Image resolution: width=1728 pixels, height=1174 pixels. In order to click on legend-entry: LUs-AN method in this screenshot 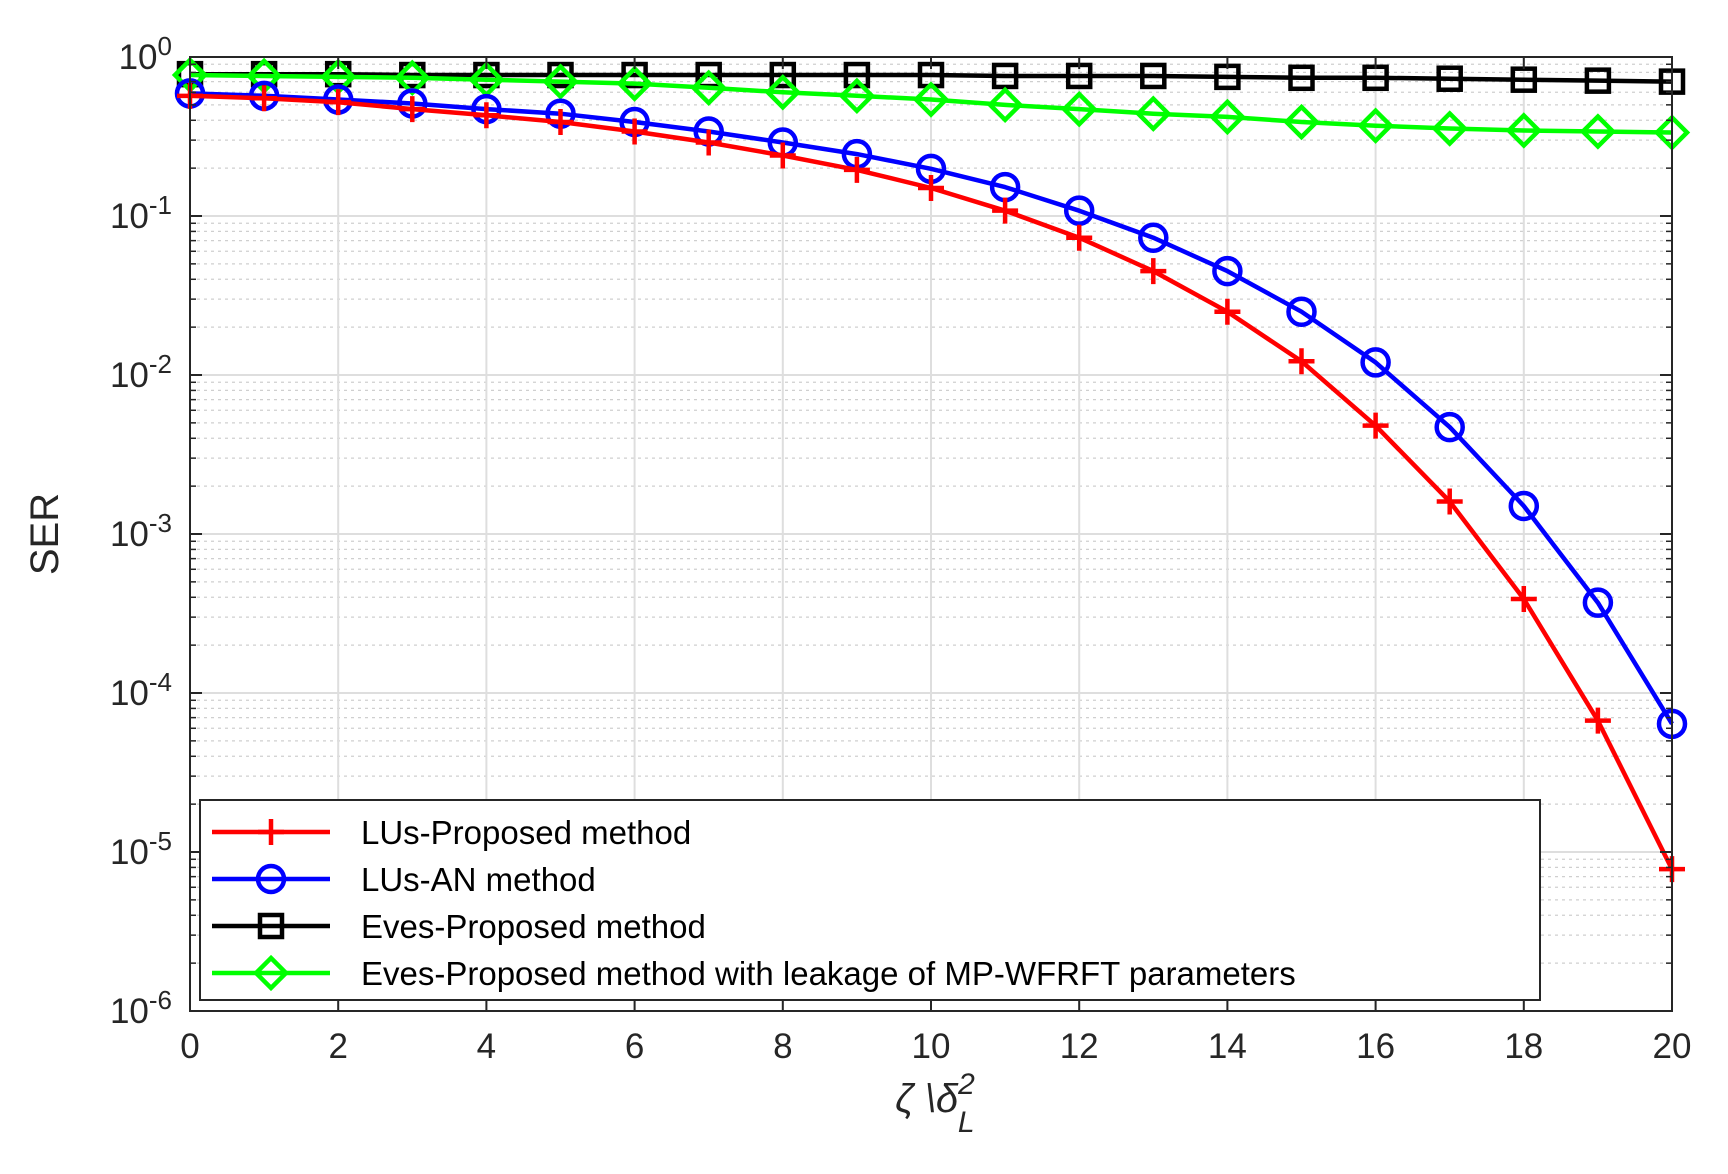, I will do `click(404, 879)`.